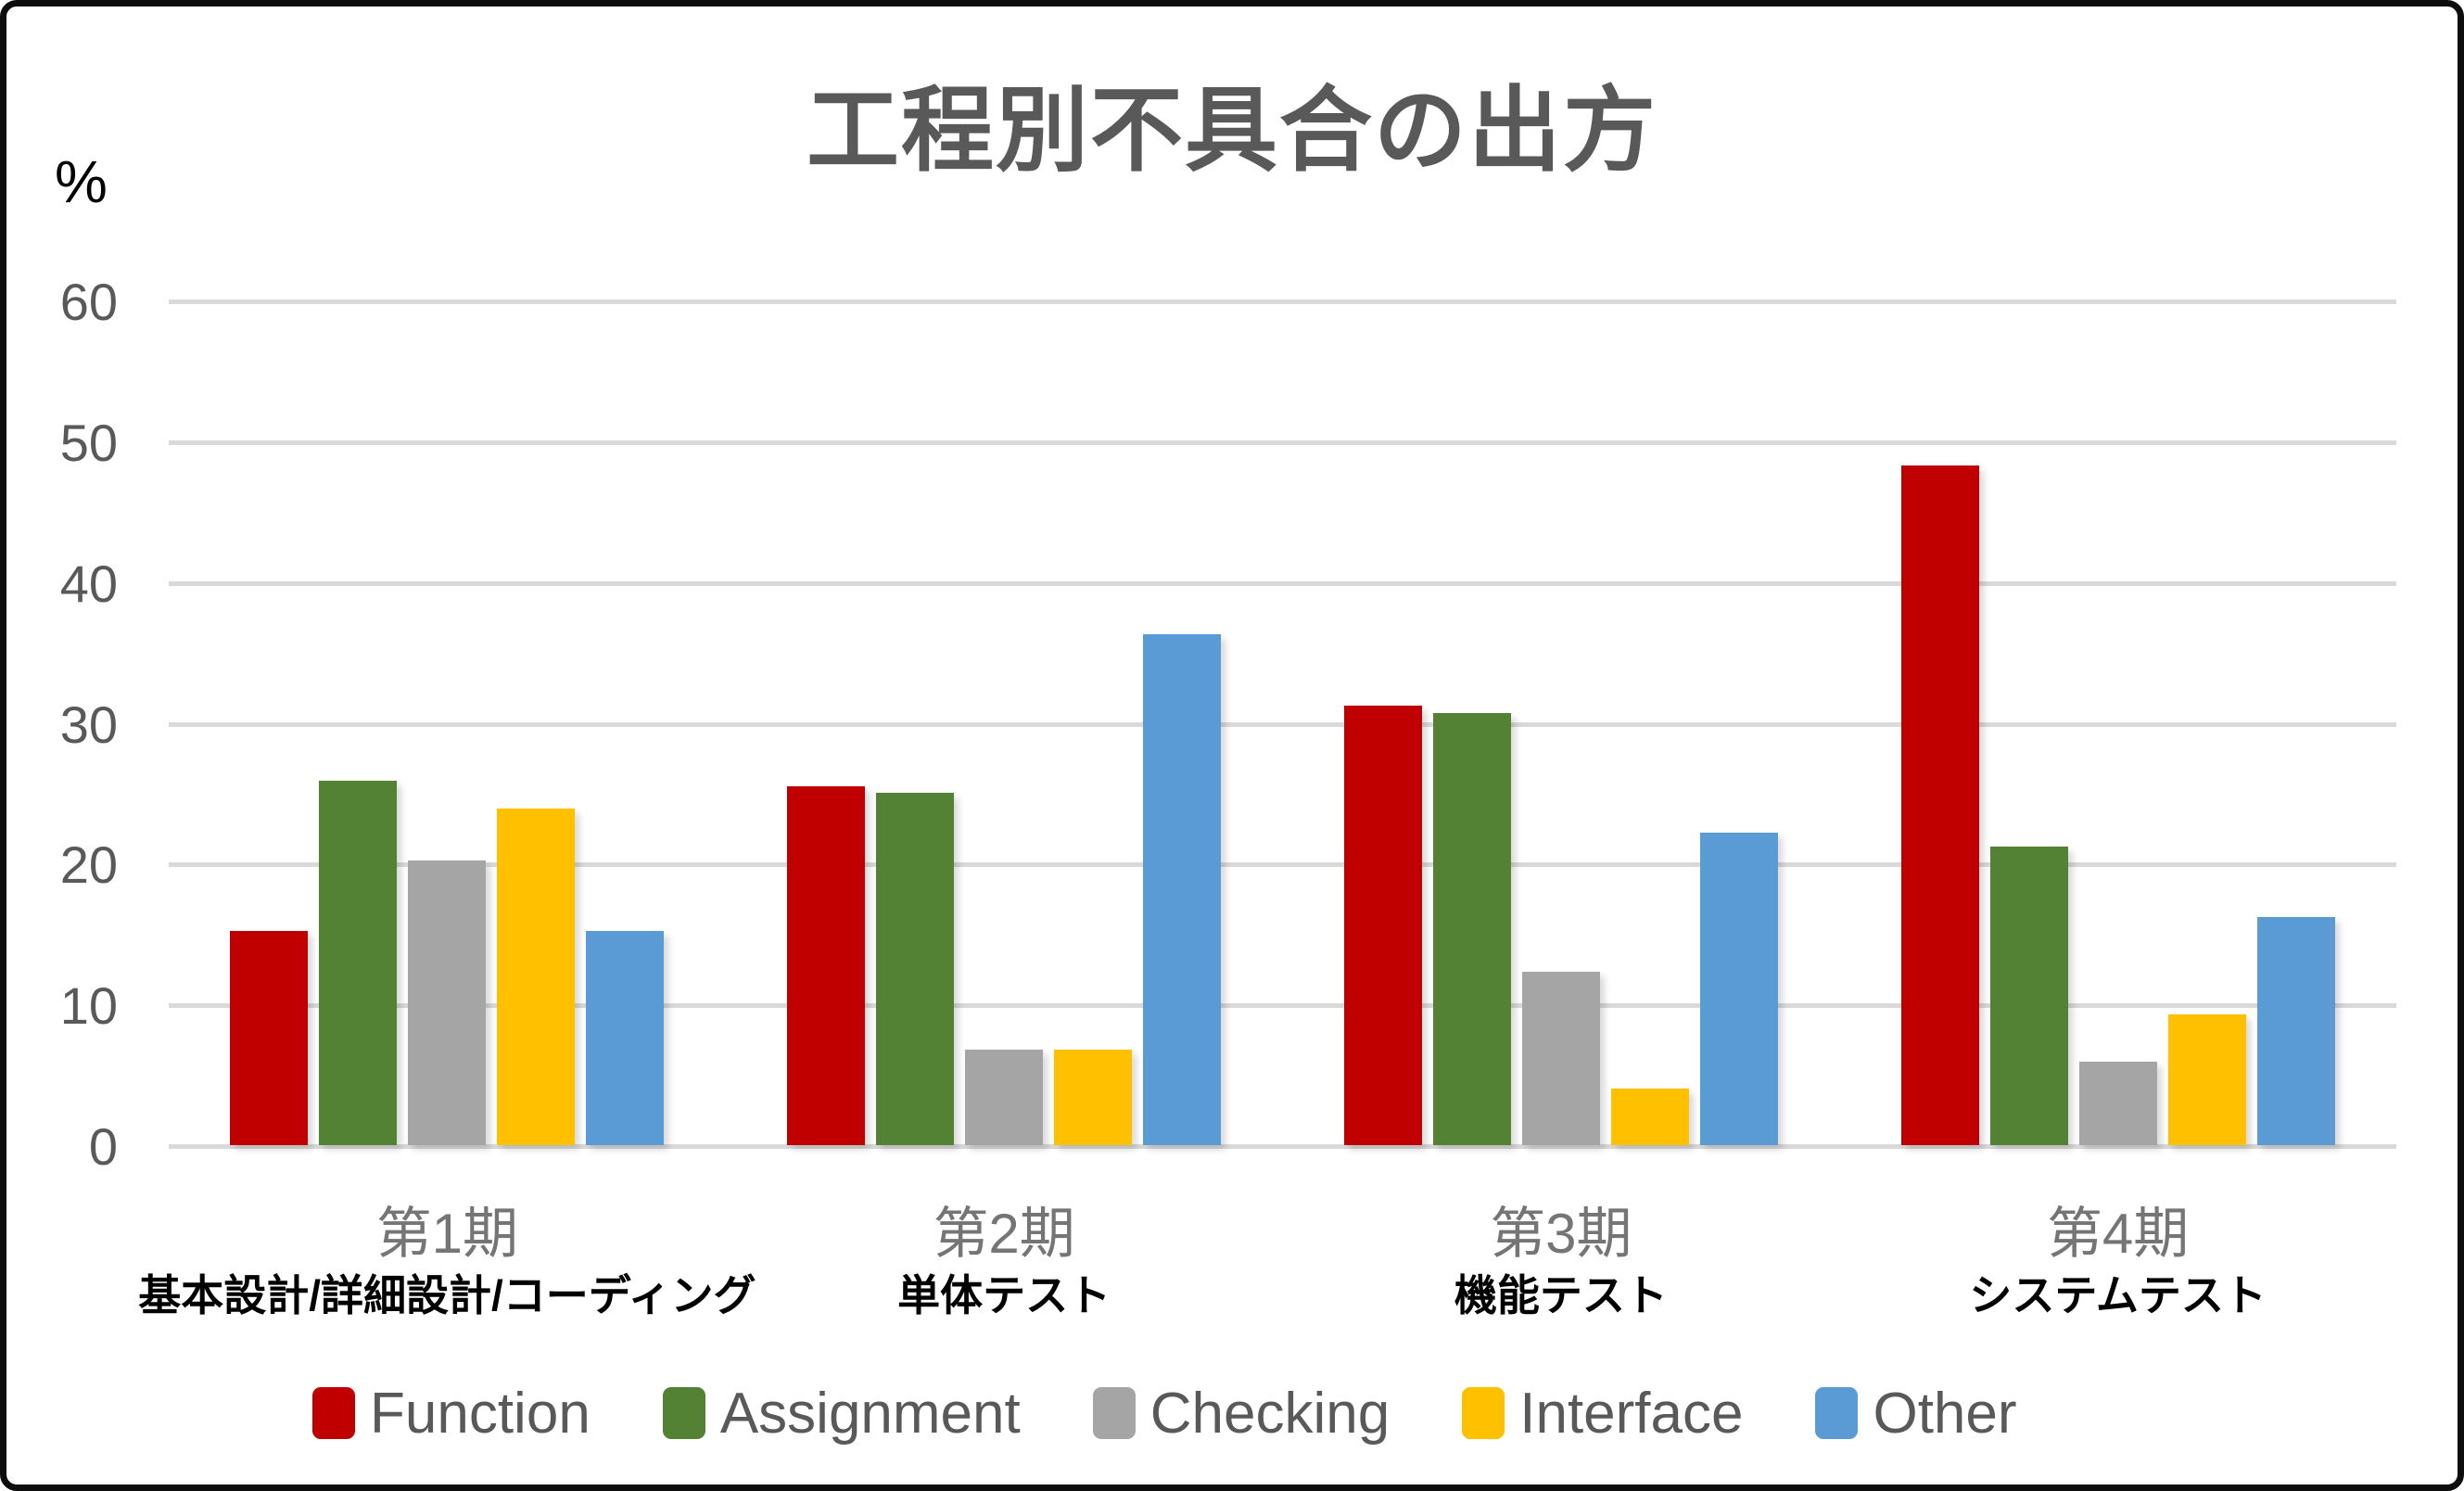  Describe the element at coordinates (1093, 1097) in the screenshot. I see `bar-interface-period2` at that location.